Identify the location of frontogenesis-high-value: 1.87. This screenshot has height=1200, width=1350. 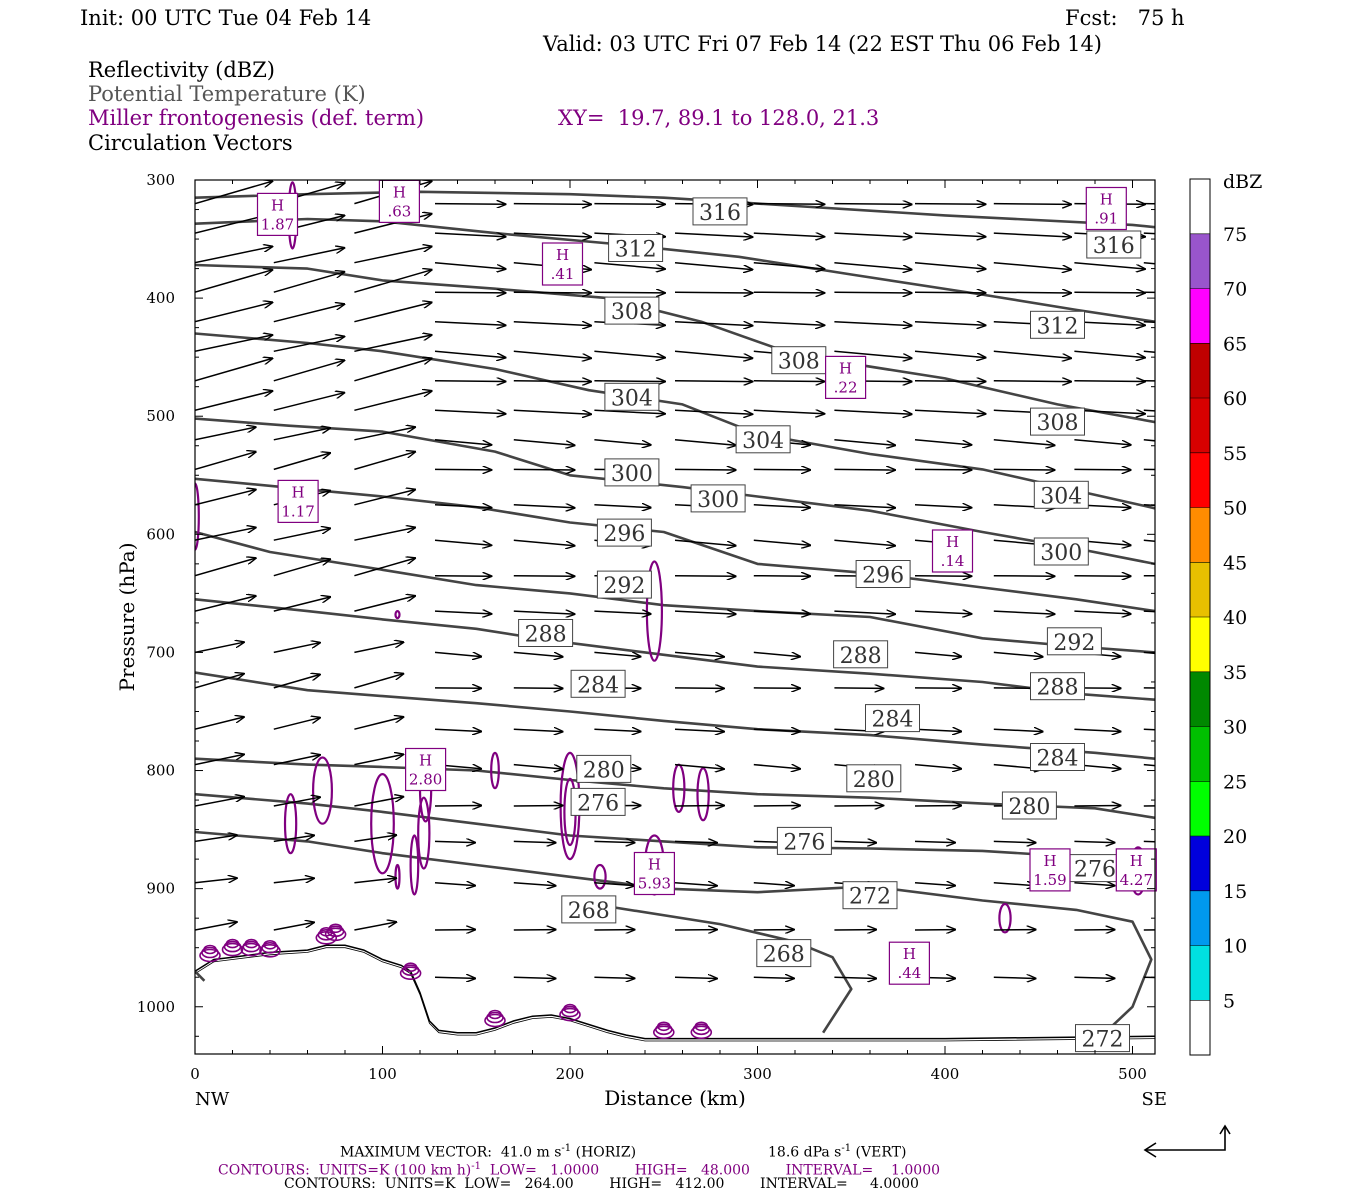
(277, 224).